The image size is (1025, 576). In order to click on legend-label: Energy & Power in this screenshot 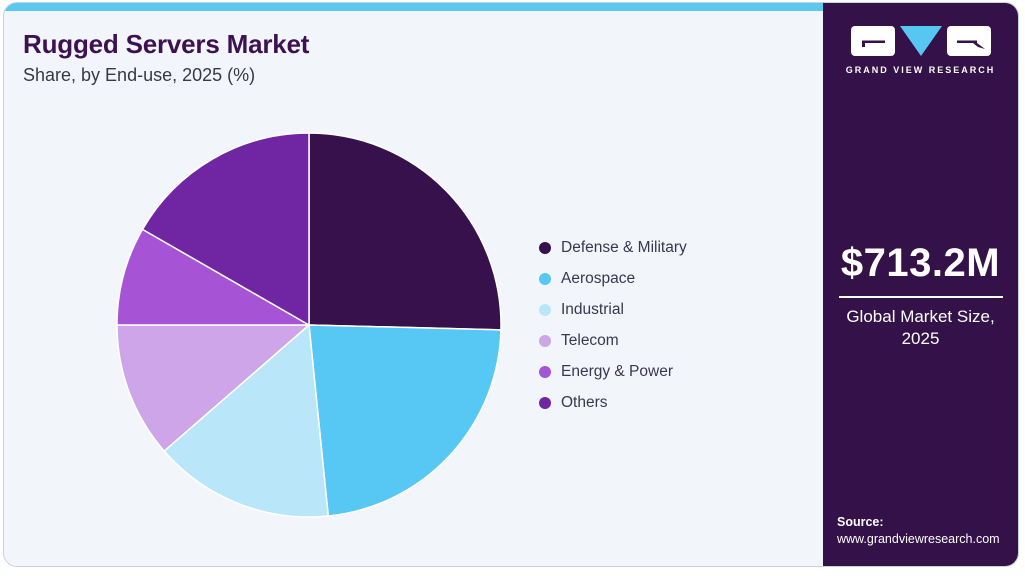, I will do `click(617, 371)`.